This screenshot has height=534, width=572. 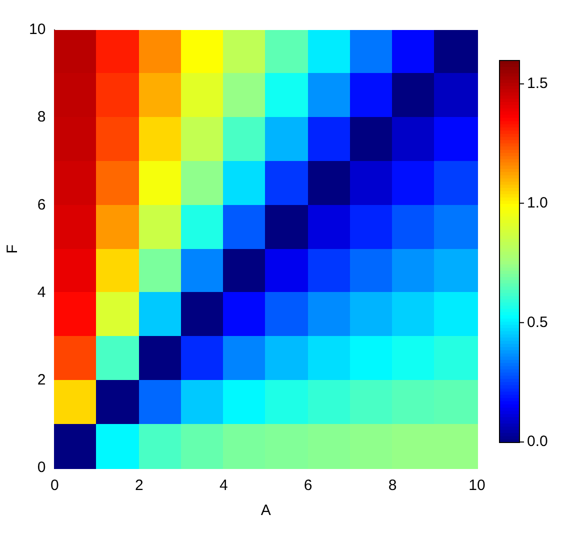 I want to click on x-tick-label: 6, so click(x=308, y=485).